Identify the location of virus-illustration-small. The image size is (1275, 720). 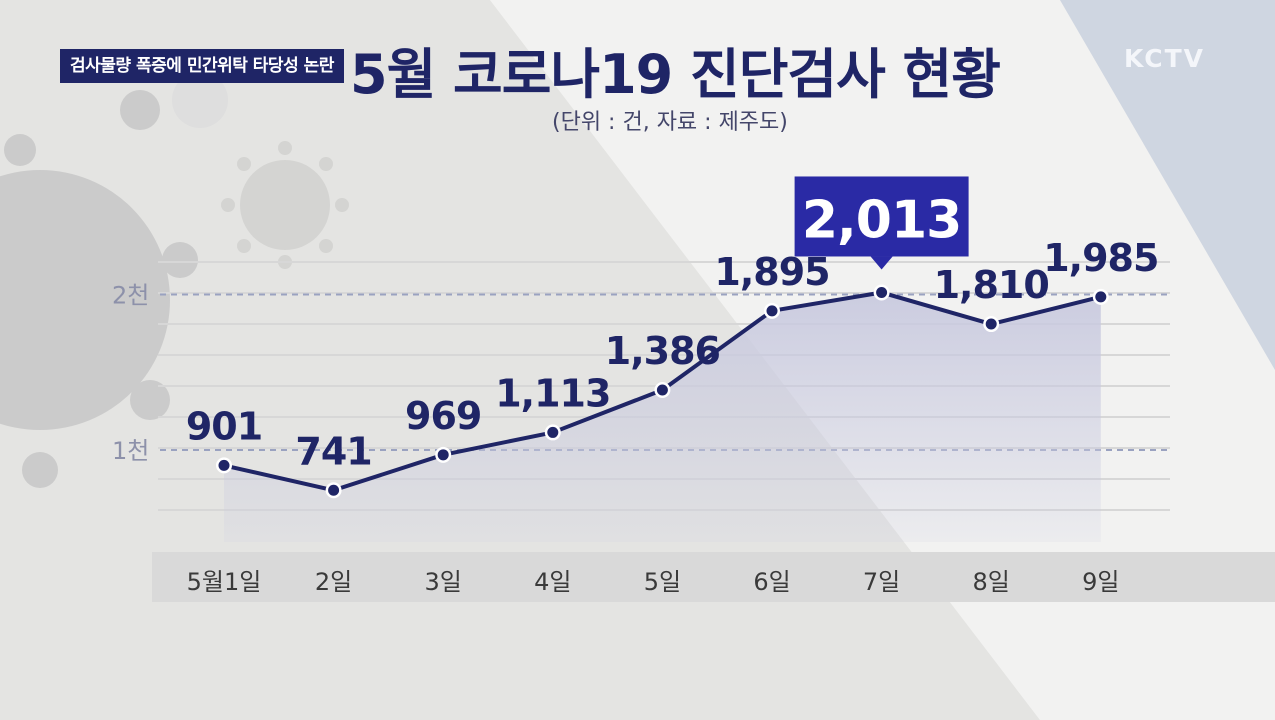
(285, 205).